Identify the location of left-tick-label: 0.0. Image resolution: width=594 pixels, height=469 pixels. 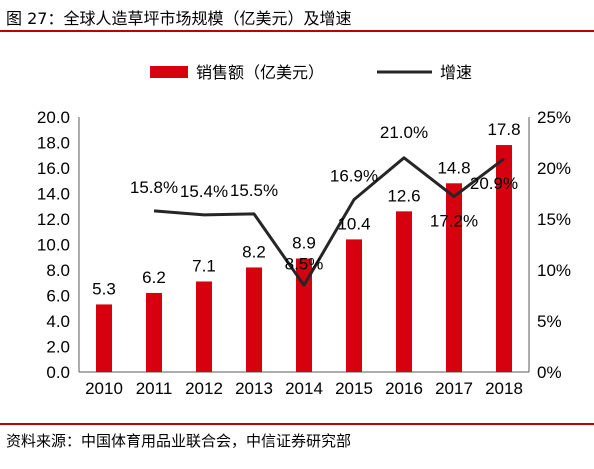
(58, 372).